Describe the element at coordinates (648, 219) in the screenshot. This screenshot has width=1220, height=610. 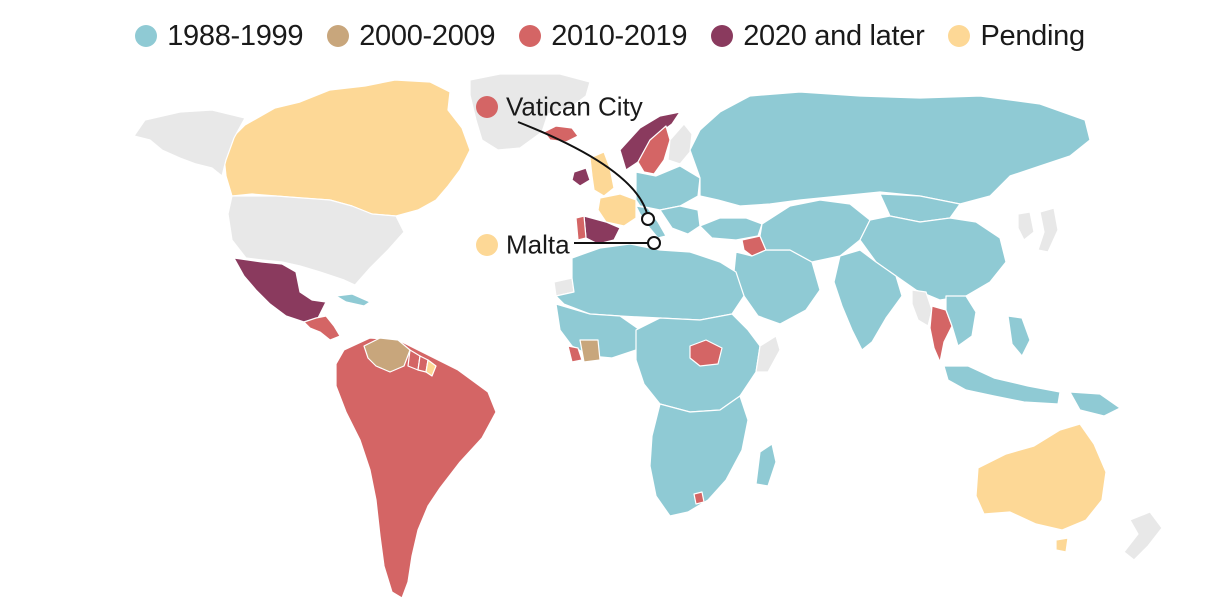
I see `vatican-marker` at that location.